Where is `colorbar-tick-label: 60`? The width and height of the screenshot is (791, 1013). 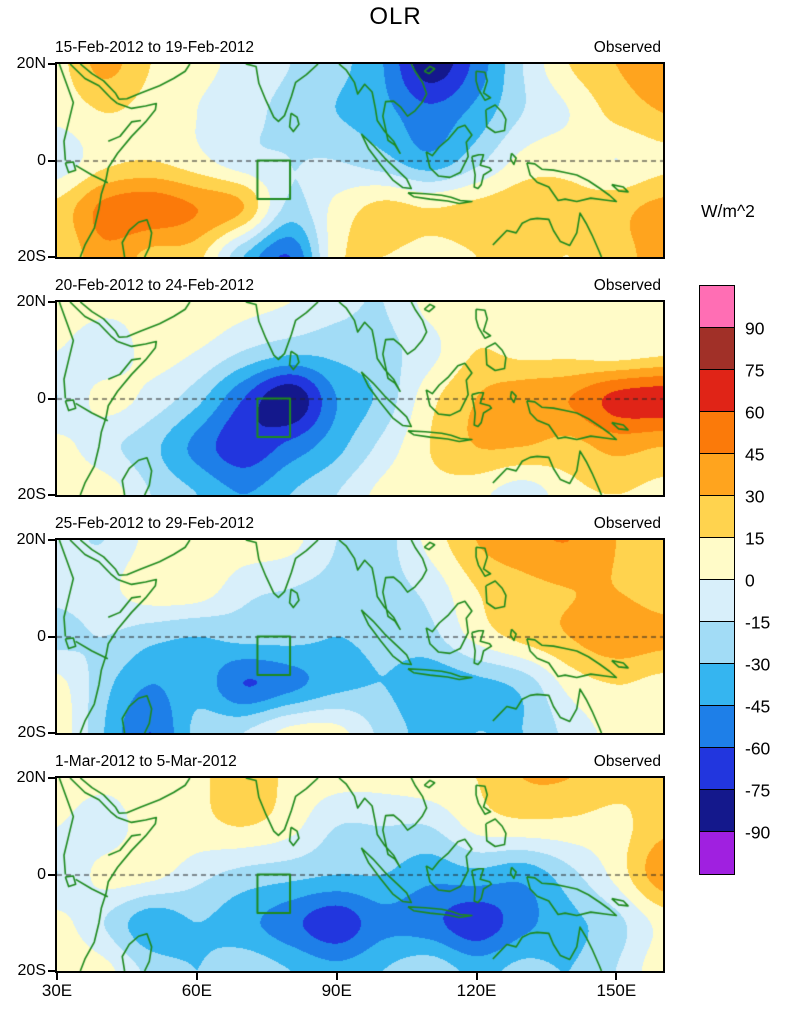 colorbar-tick-label: 60 is located at coordinates (755, 412).